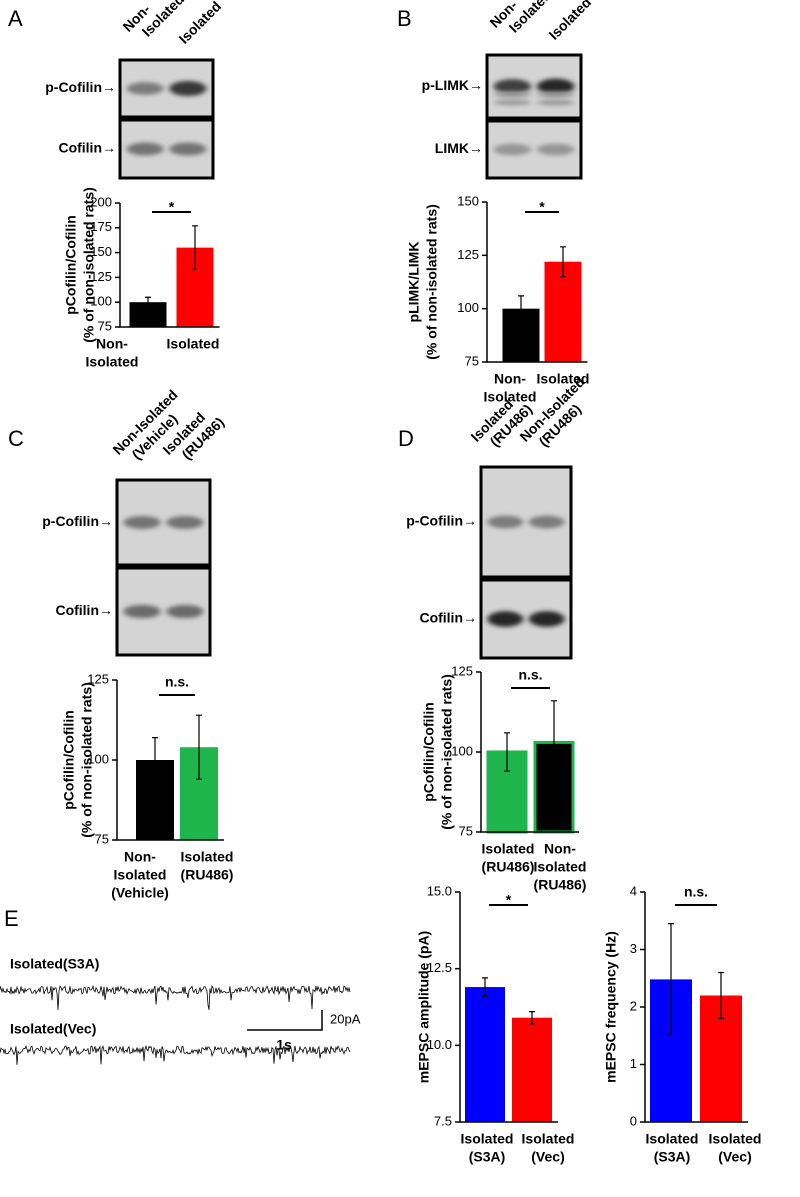  What do you see at coordinates (542, 207) in the screenshot?
I see `significance-label: *` at bounding box center [542, 207].